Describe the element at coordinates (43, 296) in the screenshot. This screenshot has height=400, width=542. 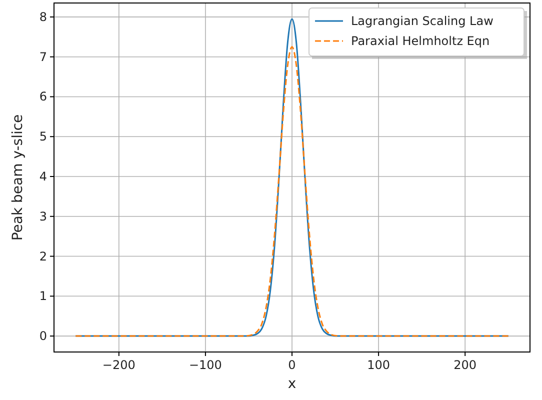
I see `y-tick-label: 1` at that location.